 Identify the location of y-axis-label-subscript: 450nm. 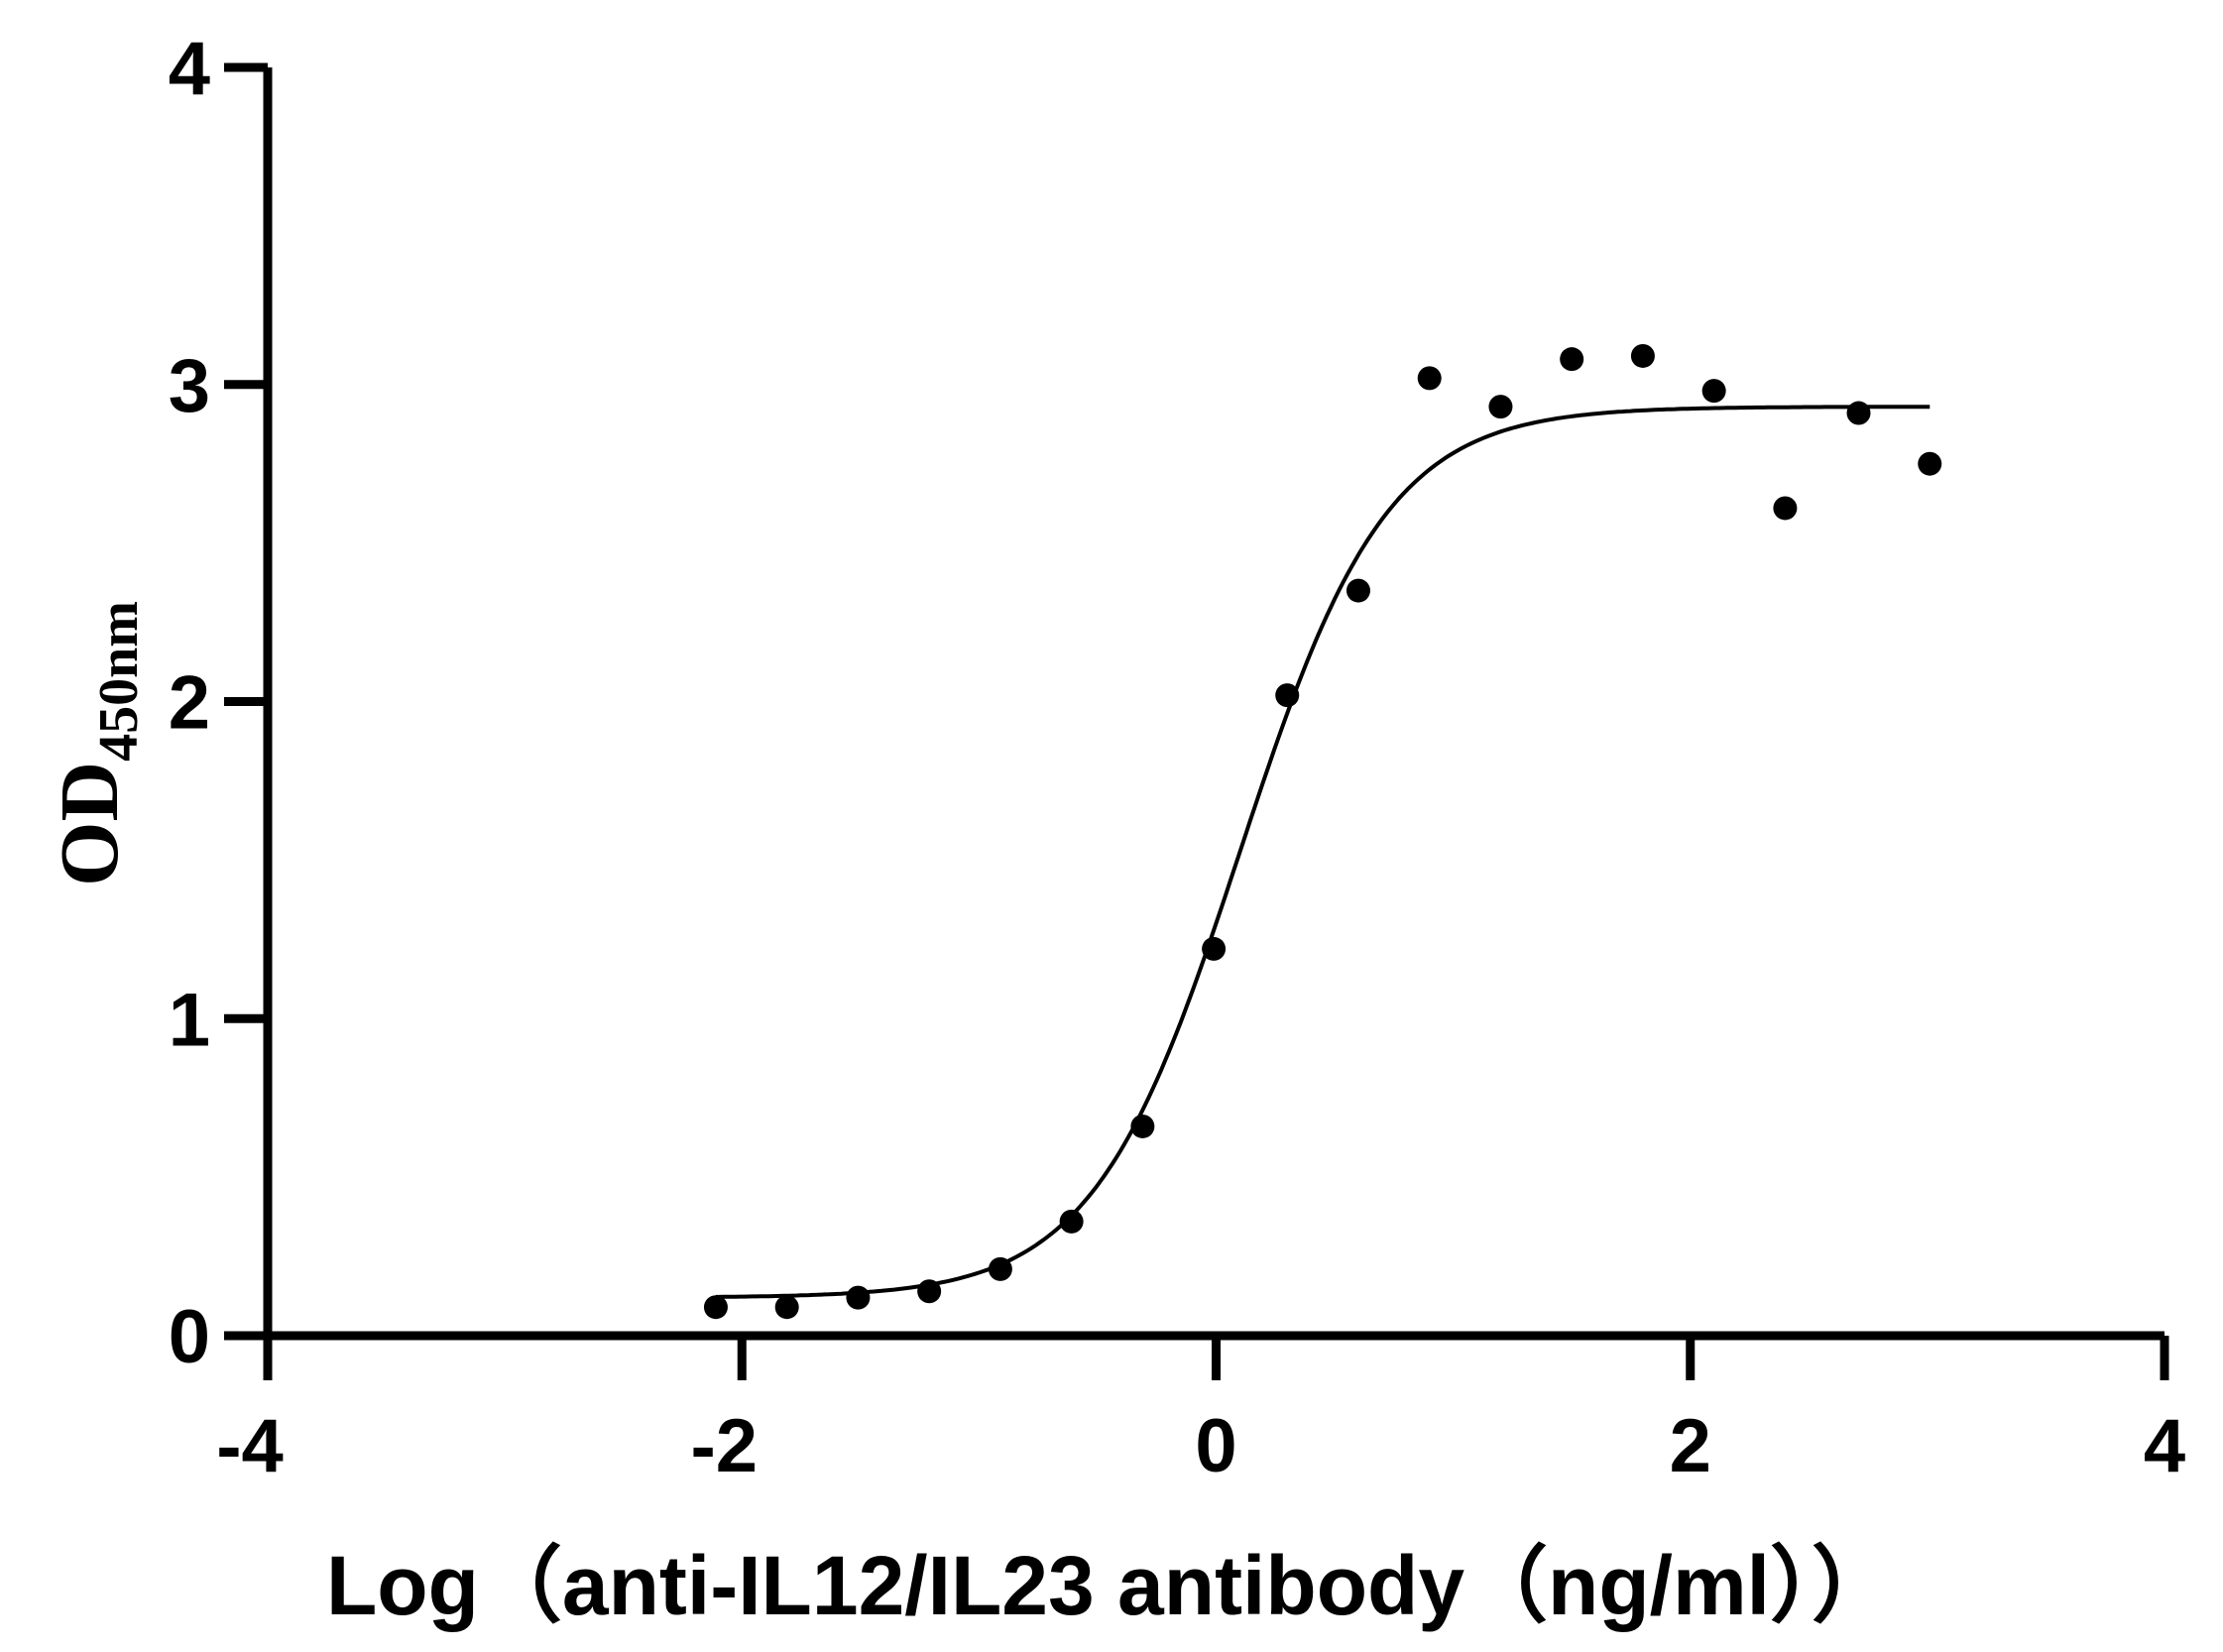
(119, 681).